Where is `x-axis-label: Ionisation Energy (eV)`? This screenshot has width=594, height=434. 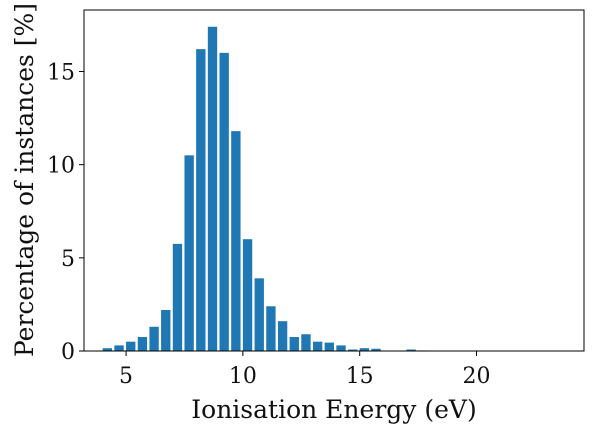 x-axis-label: Ionisation Energy (eV) is located at coordinates (333, 409).